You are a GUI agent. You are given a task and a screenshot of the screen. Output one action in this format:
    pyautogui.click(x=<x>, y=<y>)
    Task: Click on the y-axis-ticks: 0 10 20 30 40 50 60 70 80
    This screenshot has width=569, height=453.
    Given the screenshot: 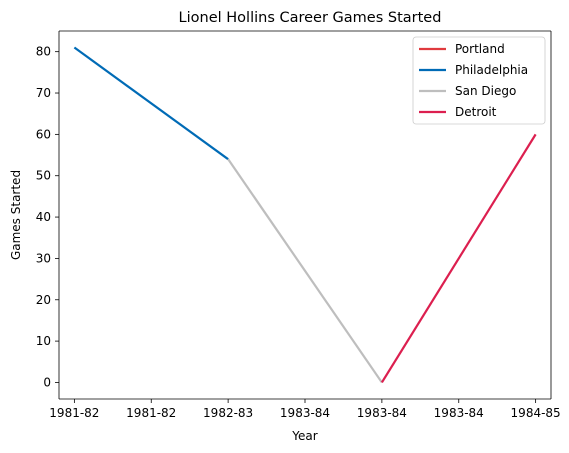 What is the action you would take?
    pyautogui.click(x=47, y=217)
    